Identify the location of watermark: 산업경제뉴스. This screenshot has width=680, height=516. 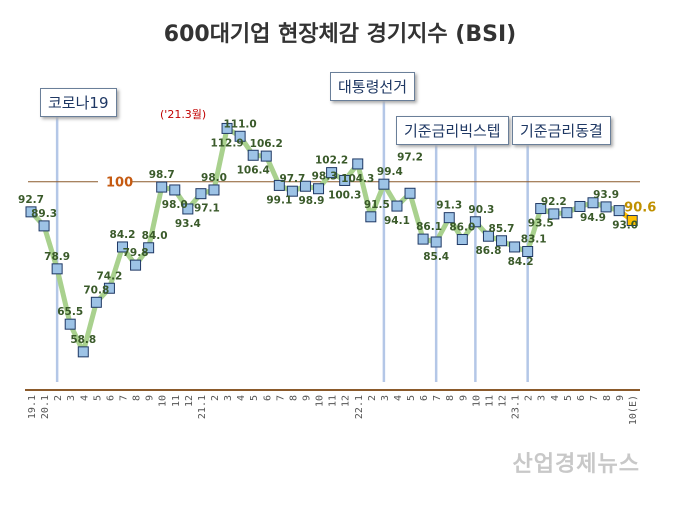
(576, 464).